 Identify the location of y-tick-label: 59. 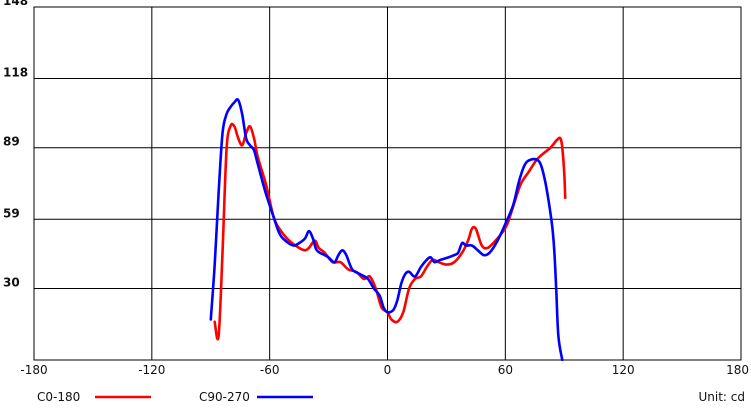
(11, 213).